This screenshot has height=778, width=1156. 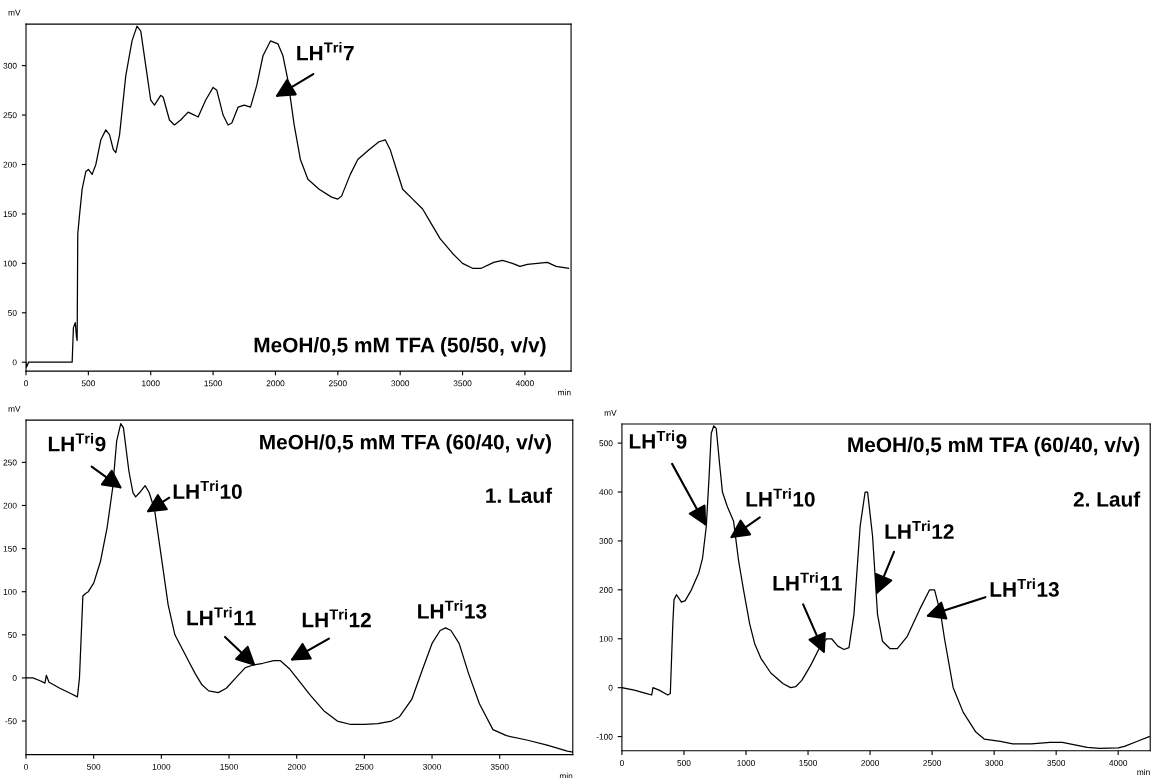 What do you see at coordinates (400, 347) in the screenshot?
I see `annotation: MeOH/0,5 mM TFA (50/50, v/v)` at bounding box center [400, 347].